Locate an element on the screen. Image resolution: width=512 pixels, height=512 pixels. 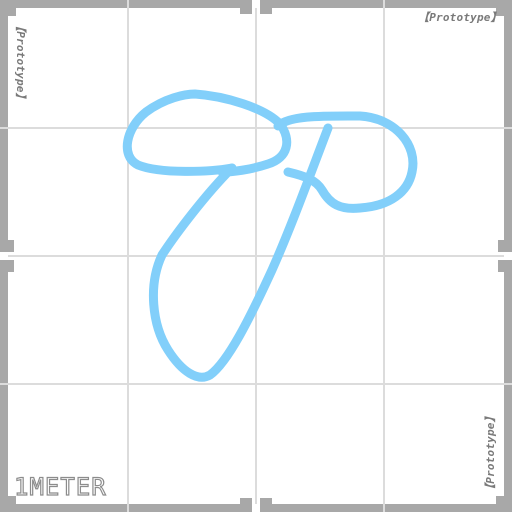
prototype-watermark-top-right: 【Prototype】 is located at coordinates (460, 17).